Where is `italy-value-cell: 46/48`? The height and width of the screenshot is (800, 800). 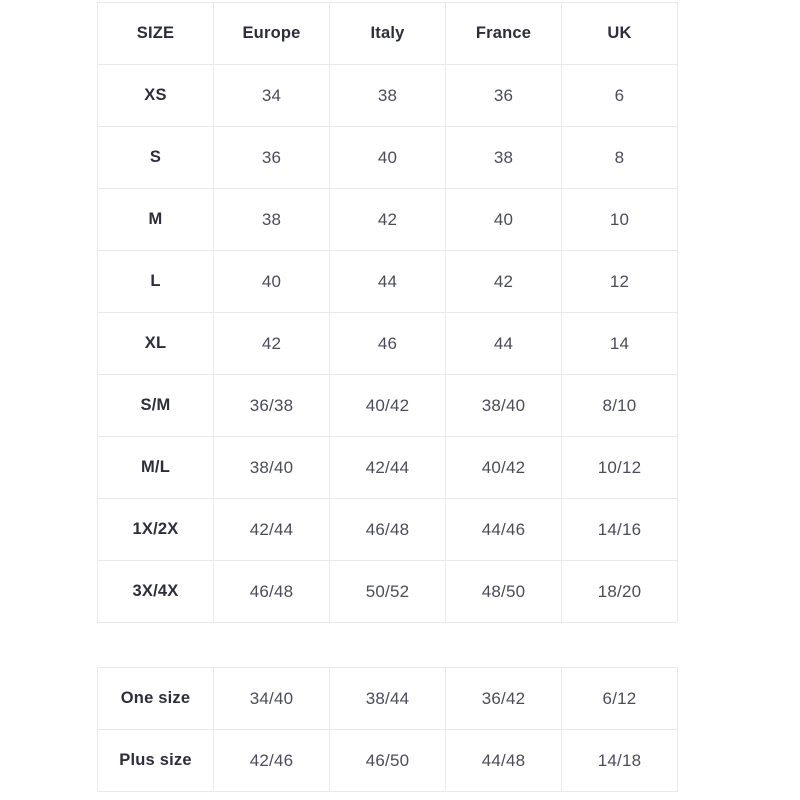
italy-value-cell: 46/48 is located at coordinates (387, 529).